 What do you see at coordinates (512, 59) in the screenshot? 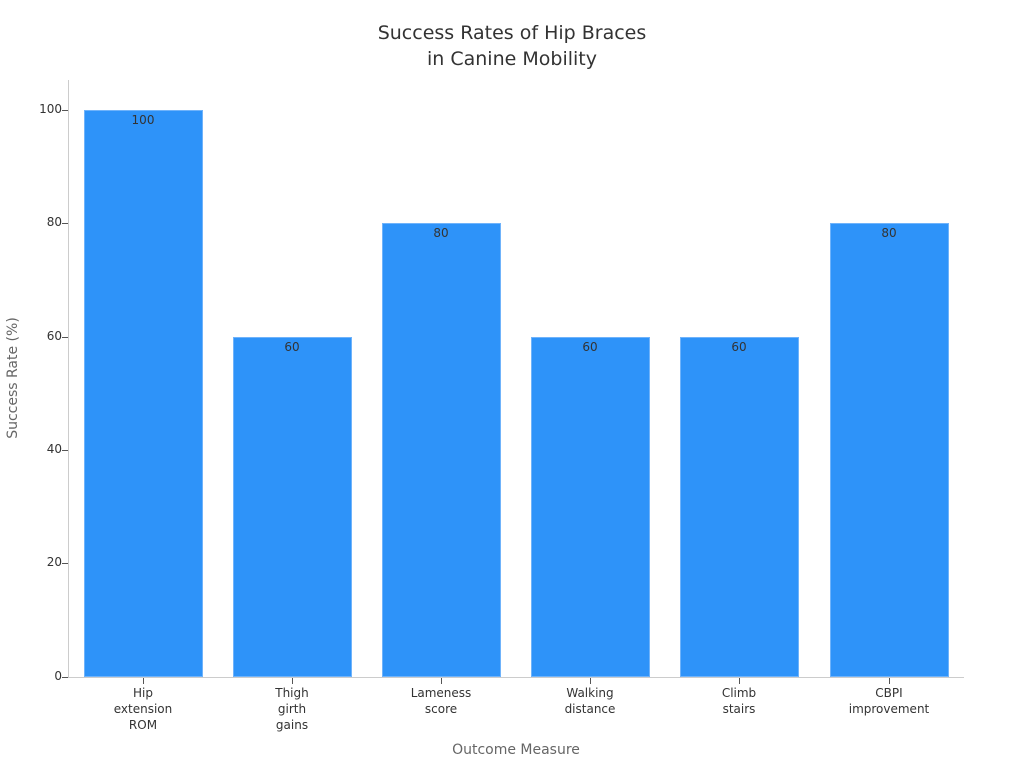
I see `chart-title-line-2: in Canine Mobility` at bounding box center [512, 59].